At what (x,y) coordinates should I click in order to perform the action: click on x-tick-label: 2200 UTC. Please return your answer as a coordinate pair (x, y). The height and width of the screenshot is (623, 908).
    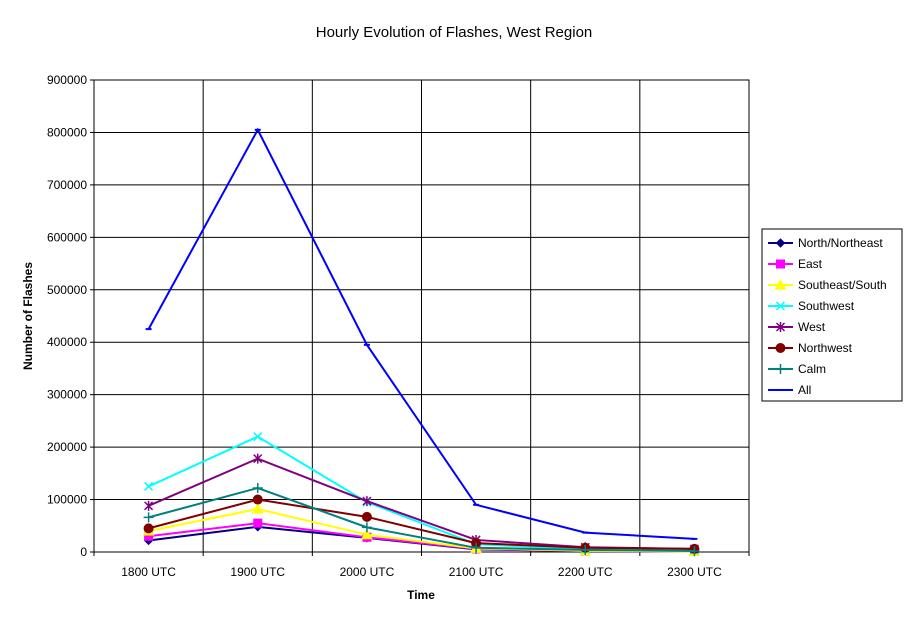
    Looking at the image, I should click on (585, 572).